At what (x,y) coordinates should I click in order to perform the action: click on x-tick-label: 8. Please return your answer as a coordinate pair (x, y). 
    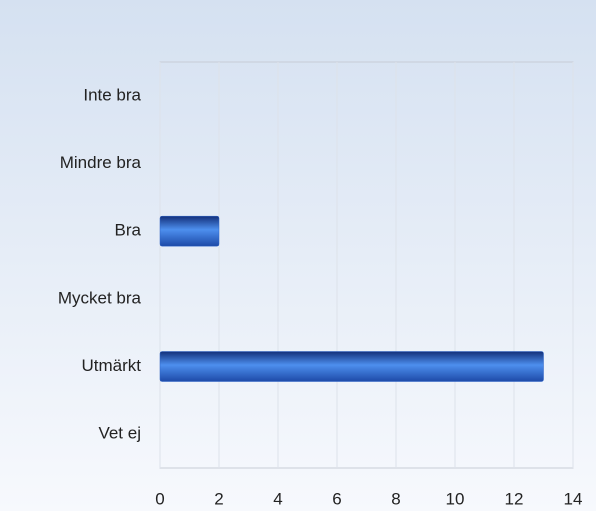
    Looking at the image, I should click on (395, 498).